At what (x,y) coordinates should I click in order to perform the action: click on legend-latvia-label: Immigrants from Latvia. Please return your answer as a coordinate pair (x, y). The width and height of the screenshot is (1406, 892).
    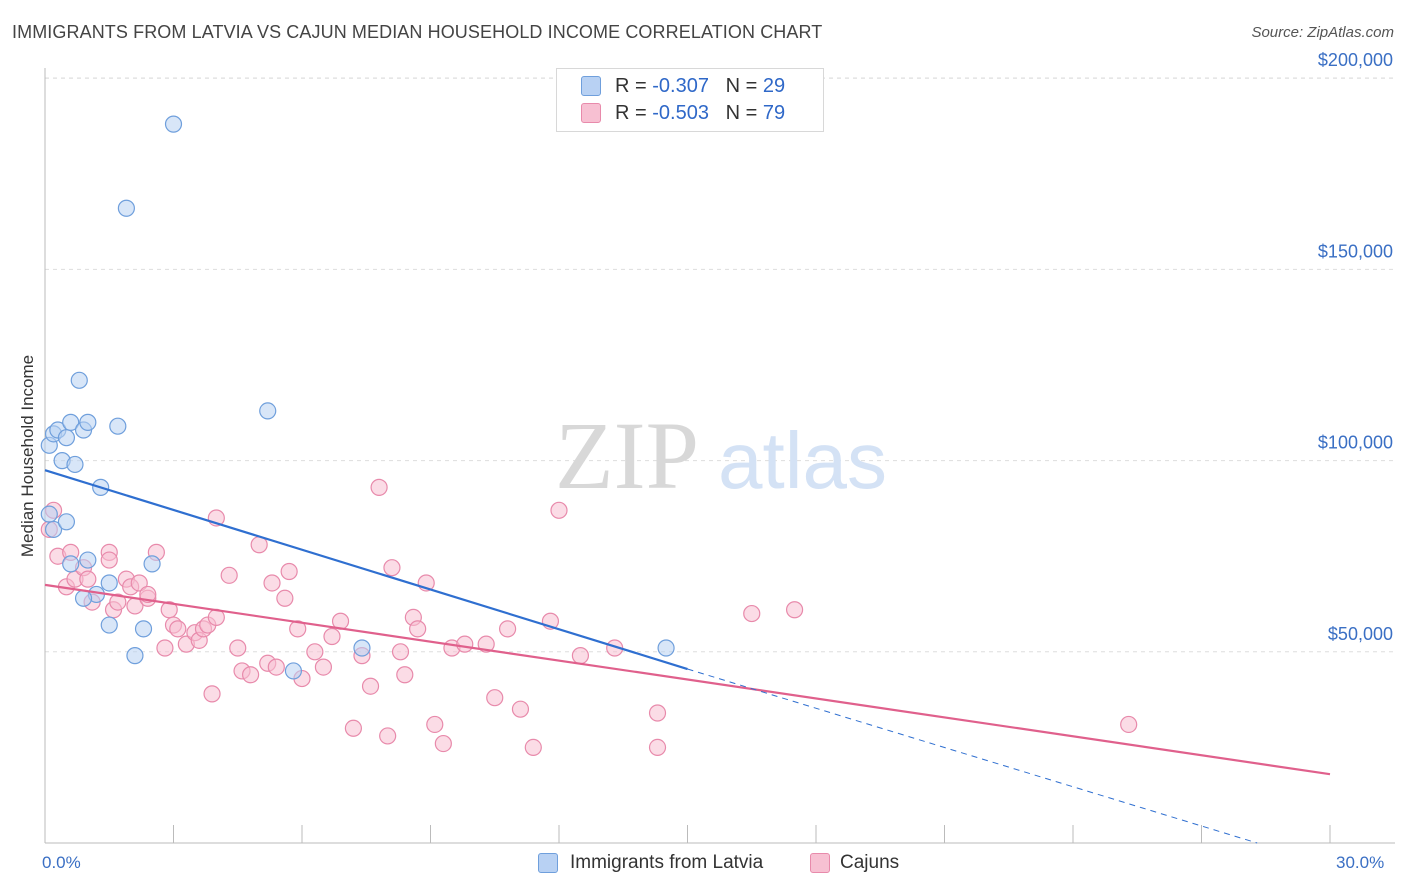
    Looking at the image, I should click on (667, 862).